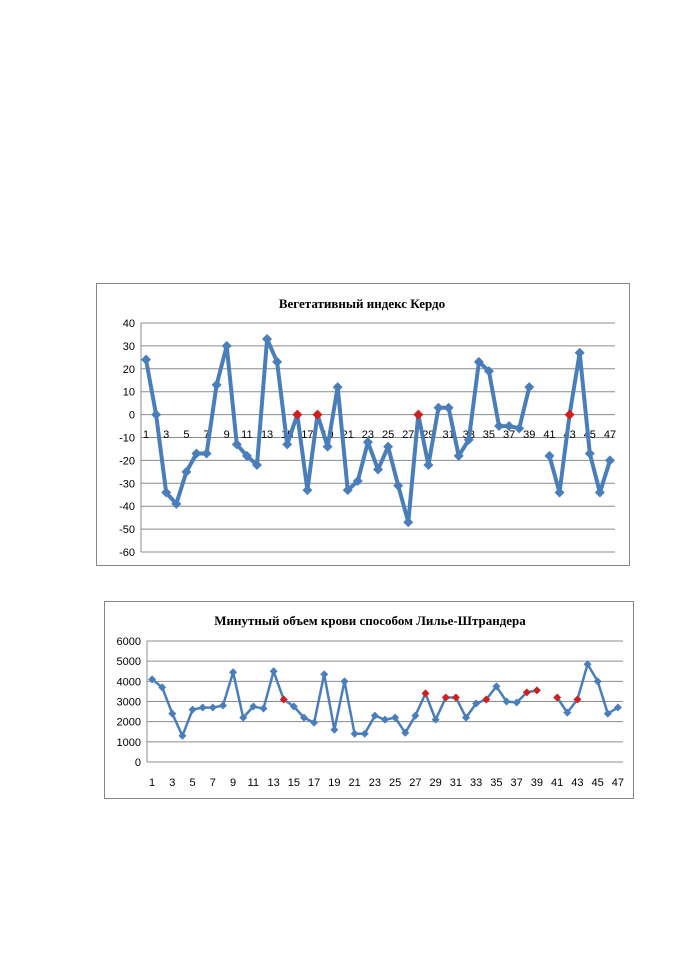  I want to click on x-tick-label: 35, so click(496, 783).